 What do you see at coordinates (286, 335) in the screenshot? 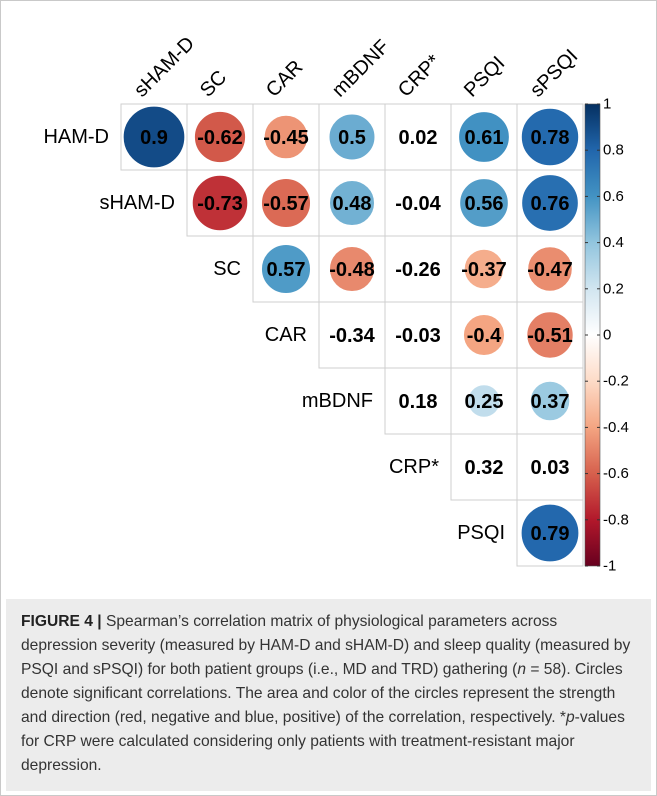
I see `row-label: CAR` at bounding box center [286, 335].